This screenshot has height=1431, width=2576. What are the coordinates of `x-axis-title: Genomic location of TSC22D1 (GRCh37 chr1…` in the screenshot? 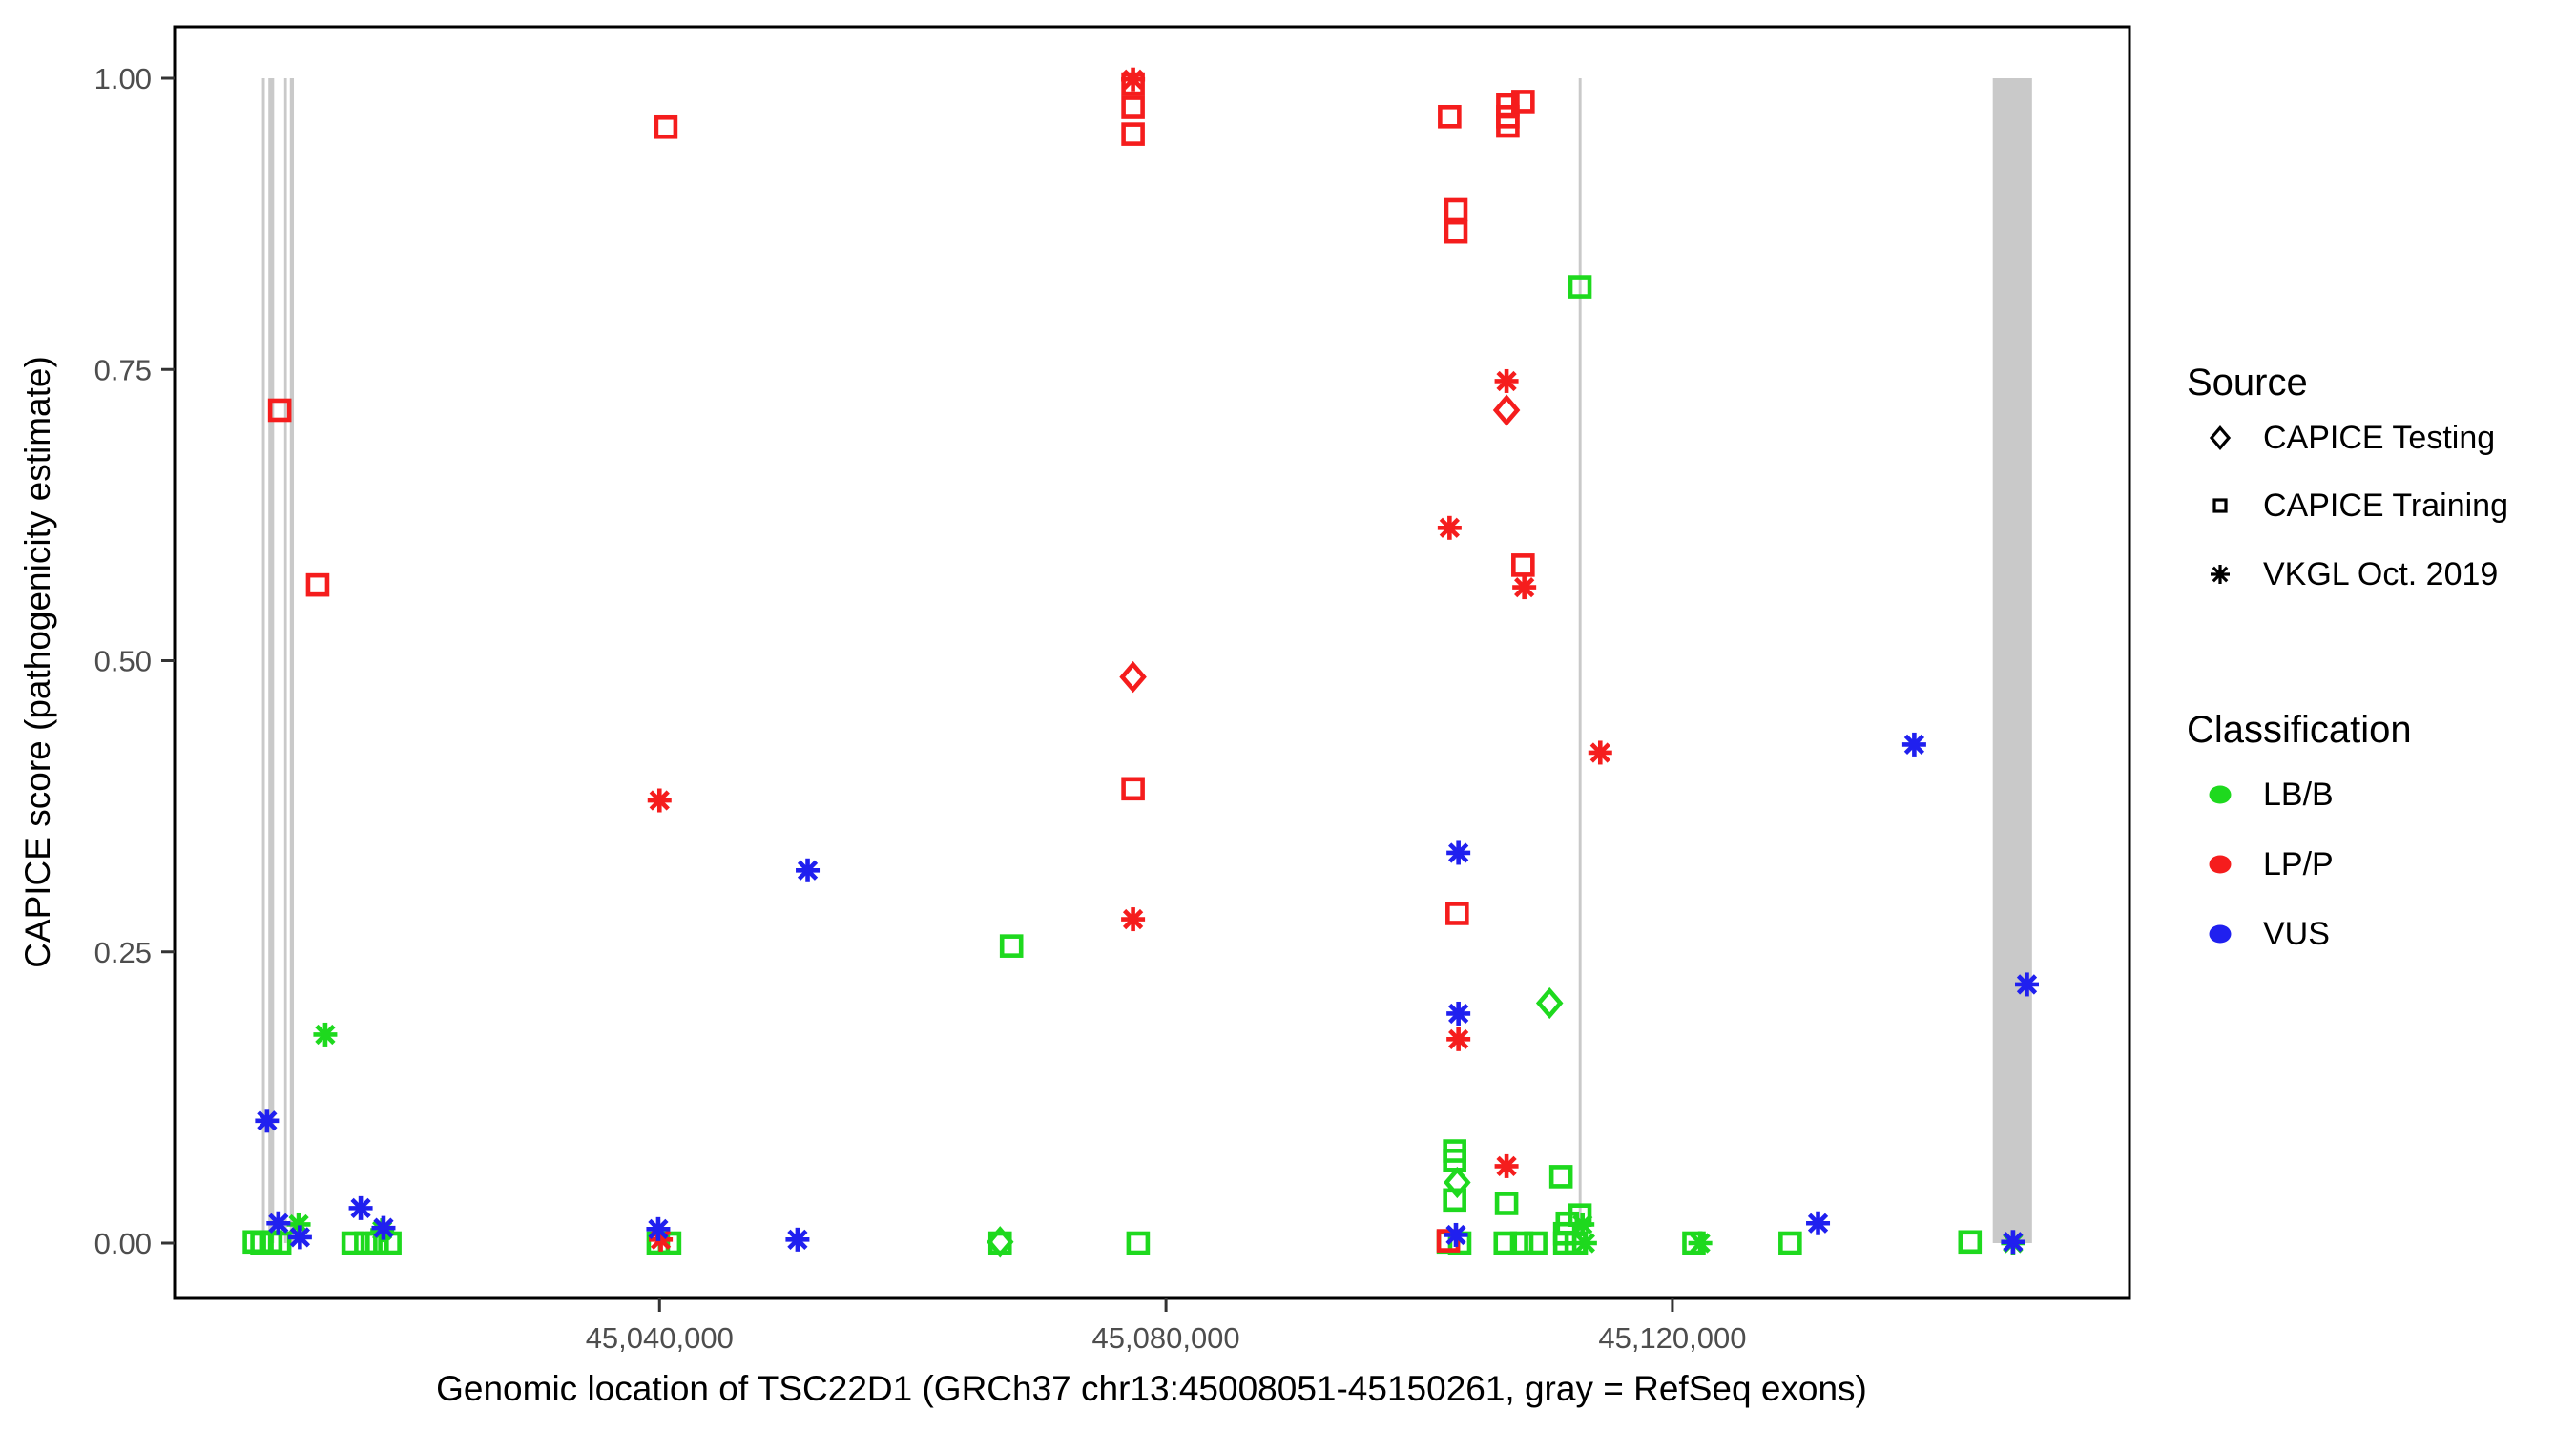 It's located at (1151, 1388).